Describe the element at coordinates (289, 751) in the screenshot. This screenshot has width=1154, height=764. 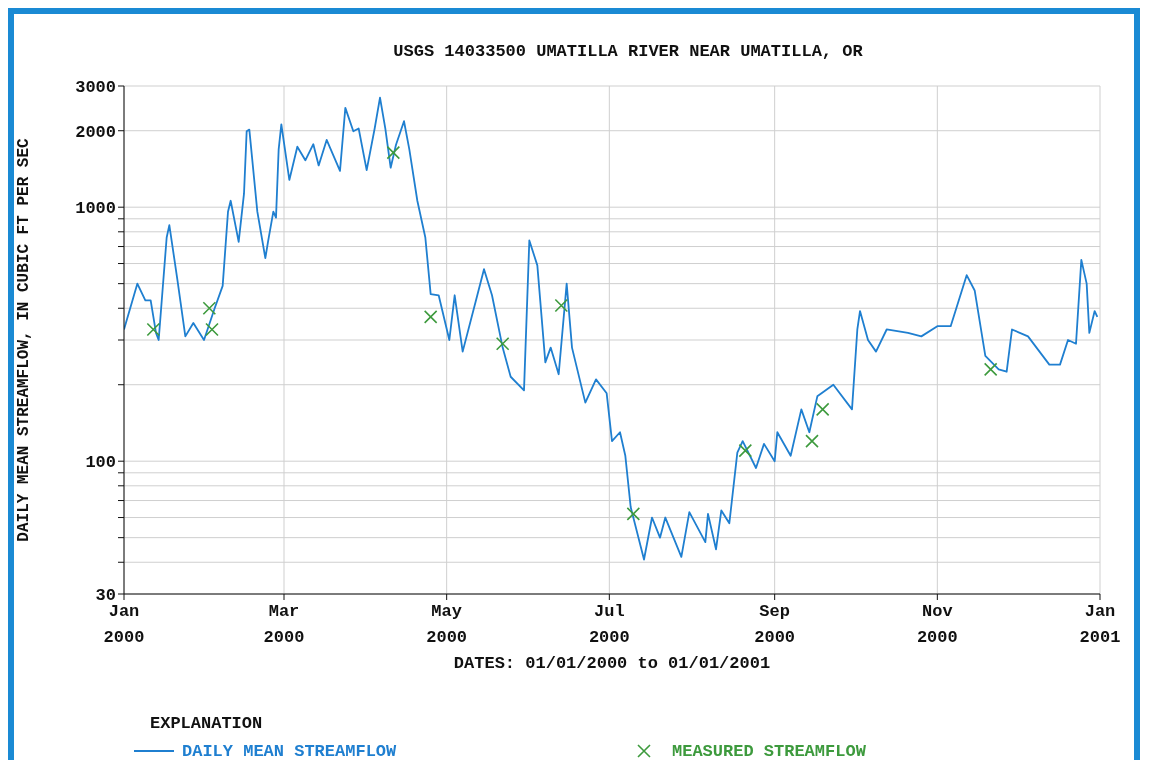
I see `legend-label: DAILY MEAN STREAMFLOW` at that location.